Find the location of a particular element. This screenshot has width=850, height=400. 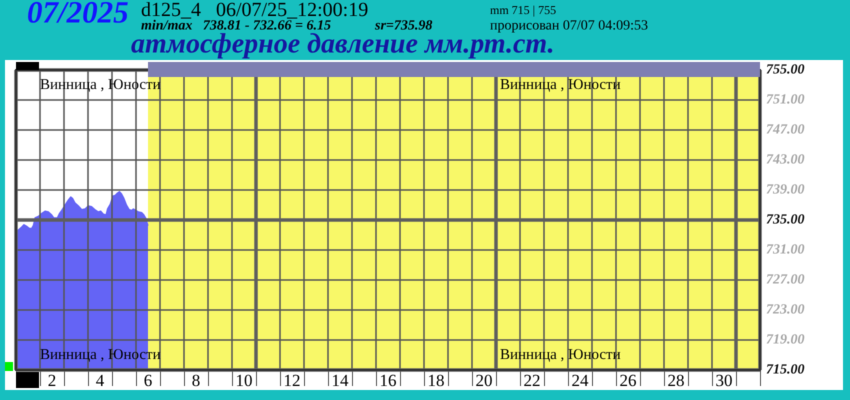

x-tick-label: 16 is located at coordinates (388, 380).